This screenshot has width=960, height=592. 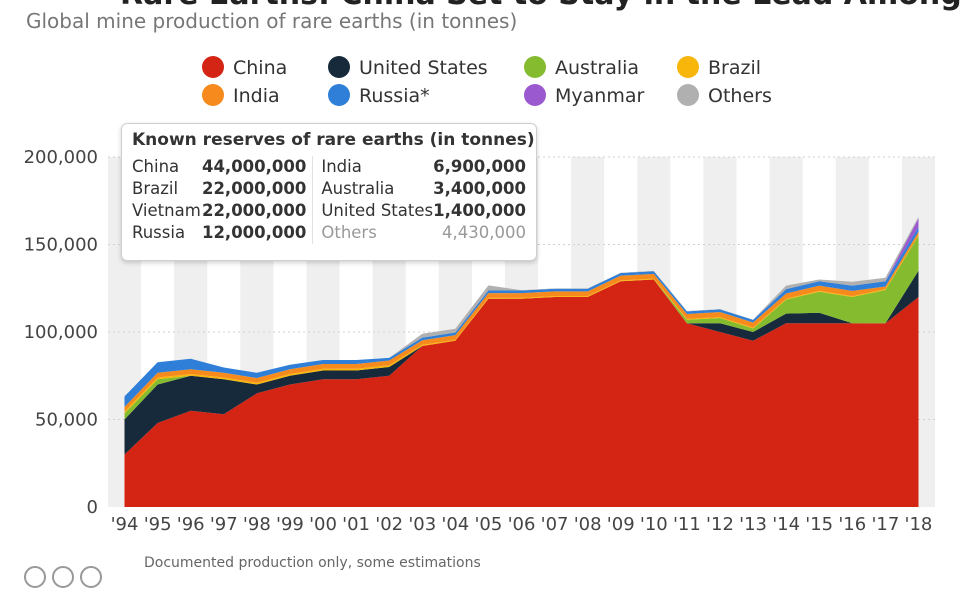 What do you see at coordinates (734, 68) in the screenshot?
I see `legend-label-brazil: Brazil` at bounding box center [734, 68].